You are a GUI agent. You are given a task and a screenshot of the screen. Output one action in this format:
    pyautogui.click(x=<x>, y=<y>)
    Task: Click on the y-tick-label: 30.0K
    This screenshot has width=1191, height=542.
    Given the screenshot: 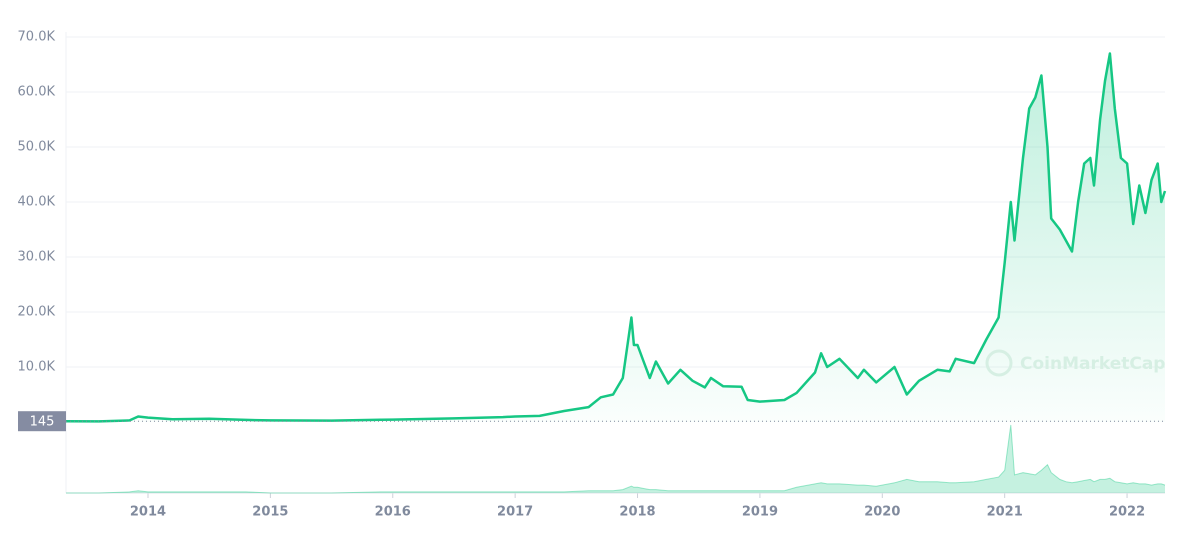 What is the action you would take?
    pyautogui.click(x=37, y=257)
    